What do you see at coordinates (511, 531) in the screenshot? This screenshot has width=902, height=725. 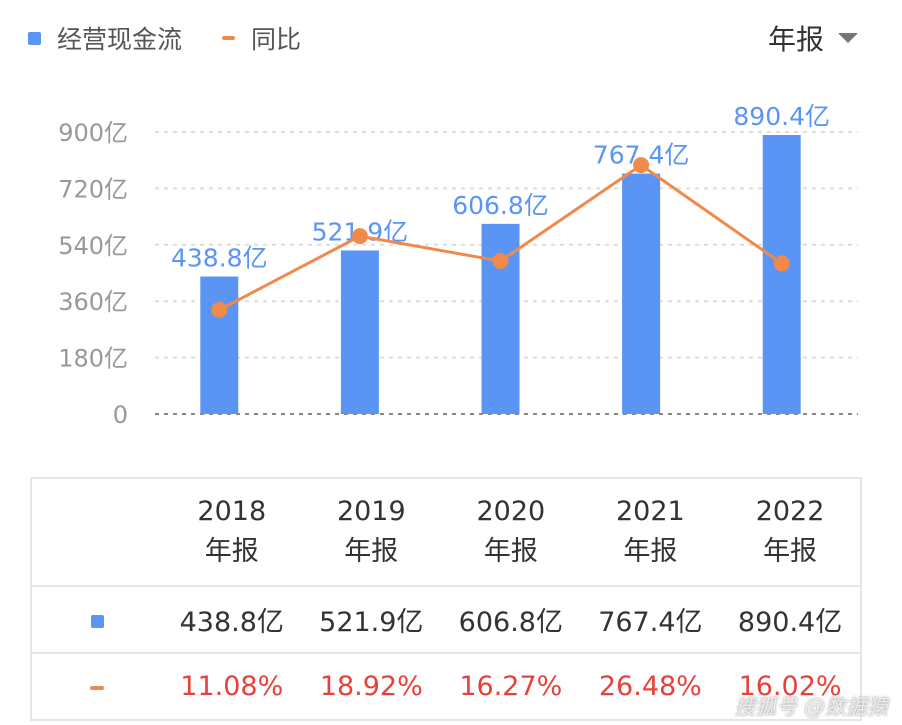 I see `col-2020: 2020 年报` at bounding box center [511, 531].